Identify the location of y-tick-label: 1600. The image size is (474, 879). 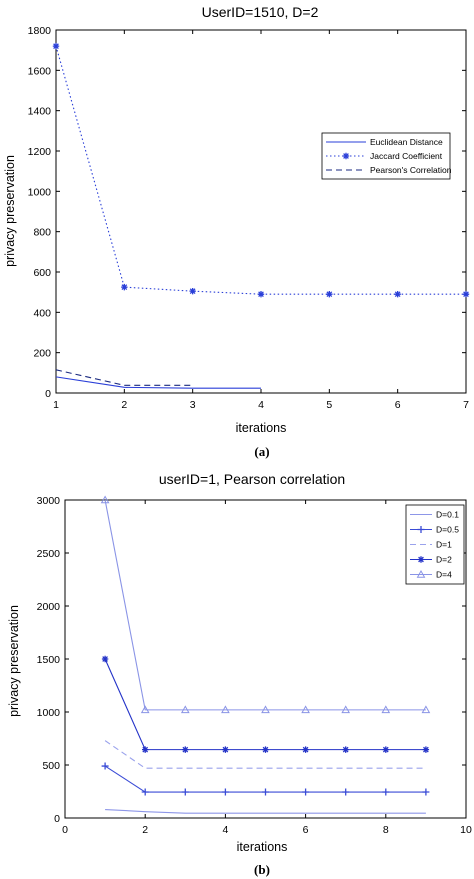
(40, 71).